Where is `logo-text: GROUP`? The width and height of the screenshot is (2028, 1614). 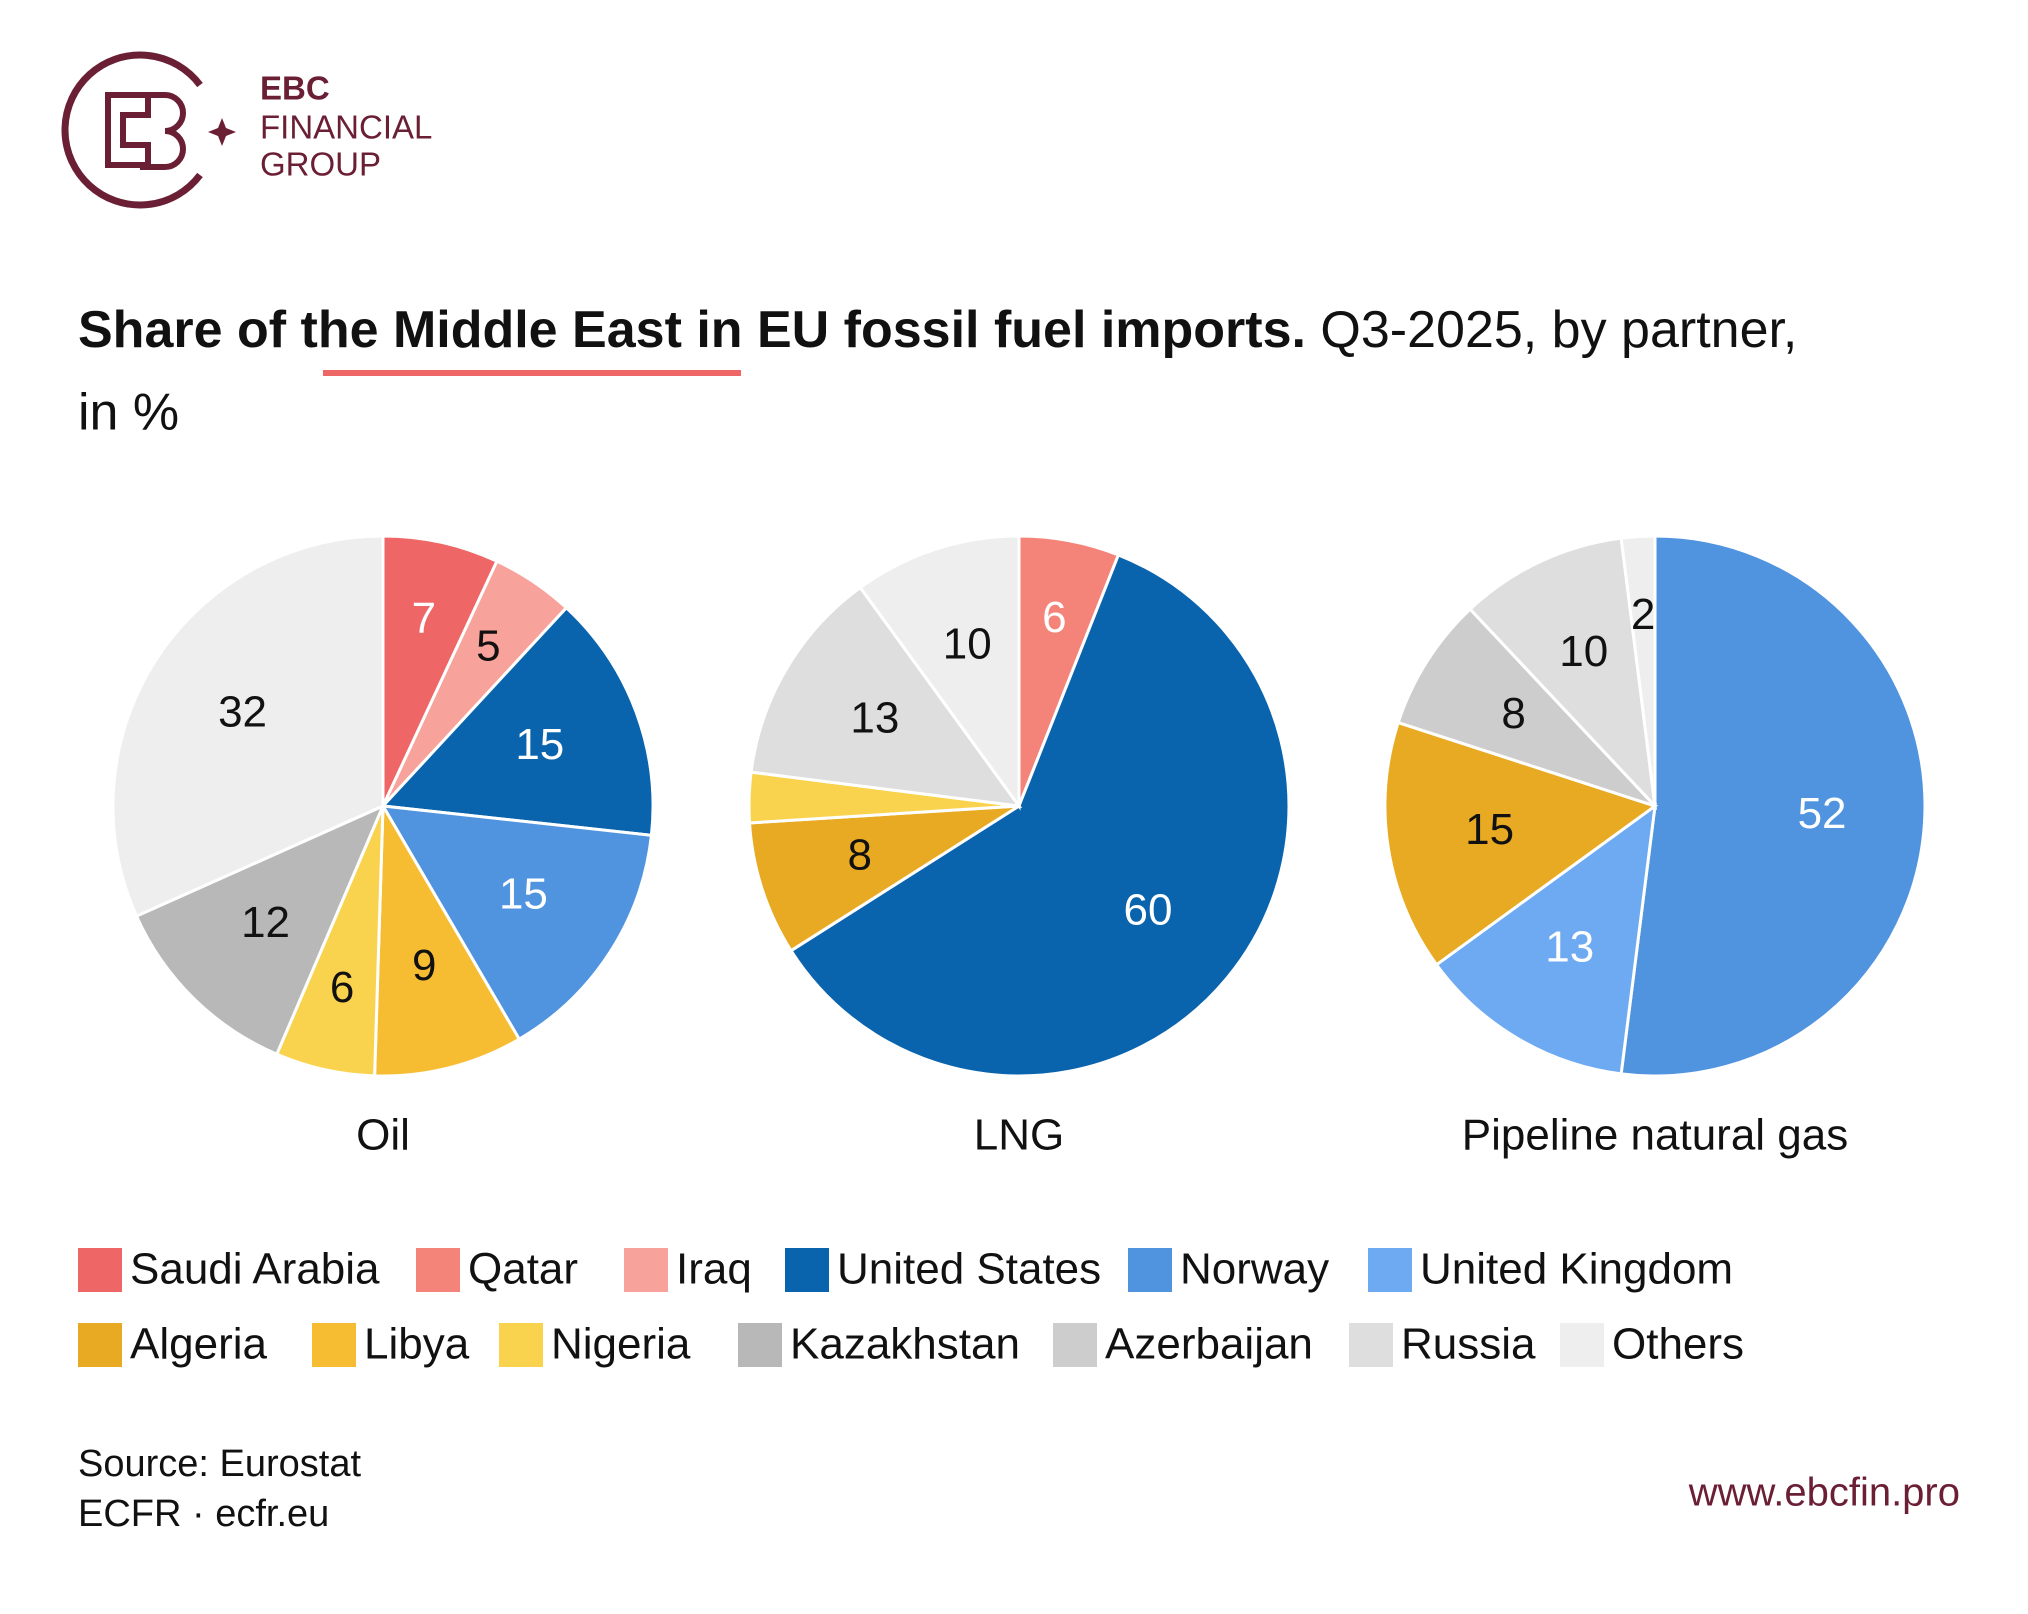 logo-text: GROUP is located at coordinates (320, 164).